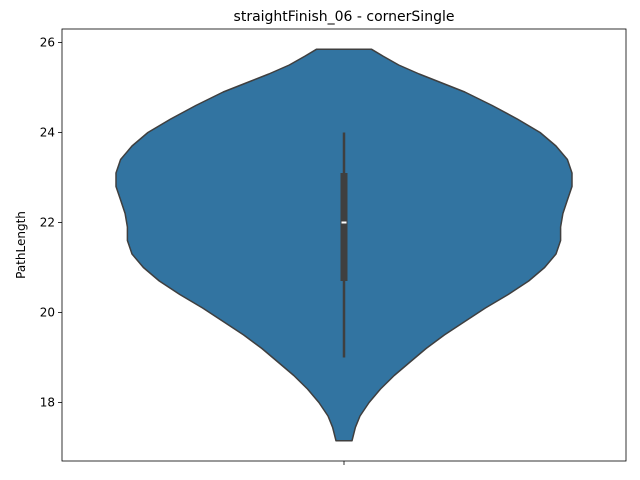  I want to click on y-axis-label: PathLength, so click(21, 245).